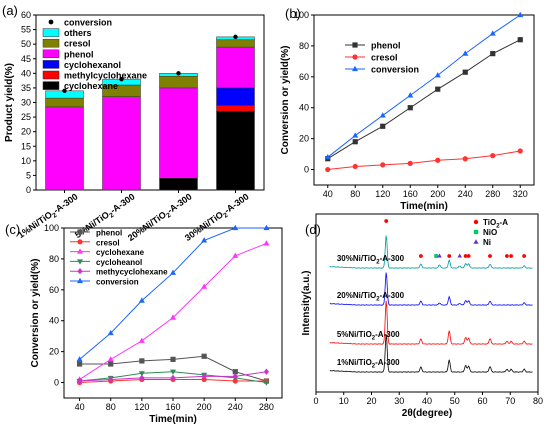 The width and height of the screenshot is (550, 432). I want to click on x-tick-label: 1%Ni/TiO2-A-300, so click(48, 216).